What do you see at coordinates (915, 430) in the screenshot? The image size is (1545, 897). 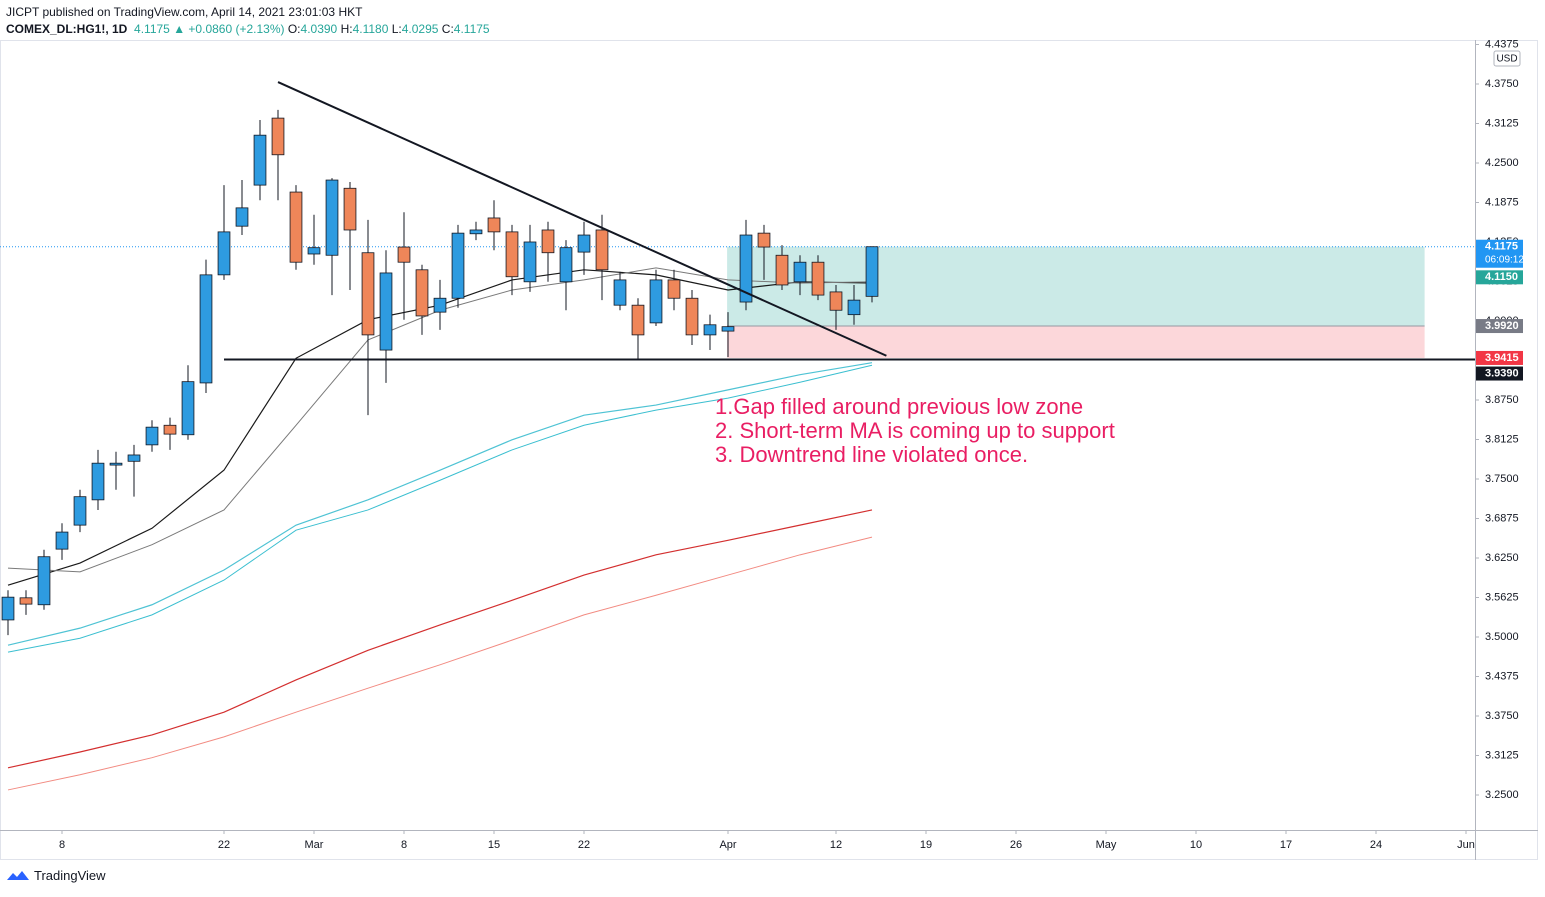 I see `annotation: 2. Short-term MA is coming up to support` at bounding box center [915, 430].